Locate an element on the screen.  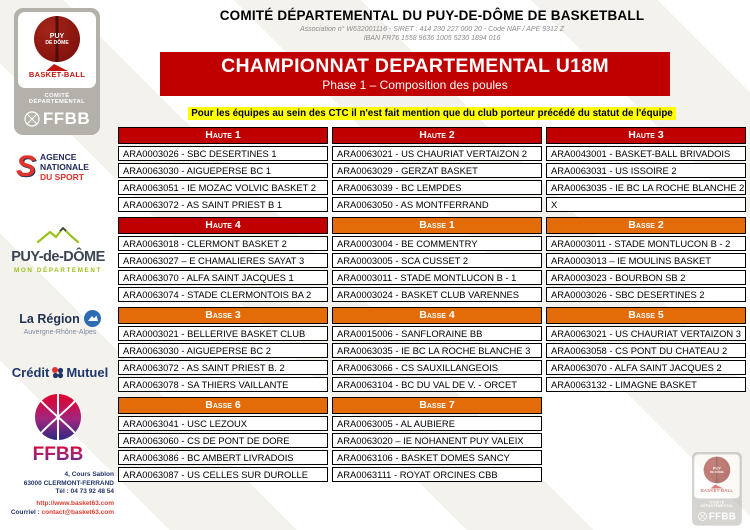
team-cell: ARA0063050 - AS MONTFERRAND is located at coordinates (437, 204).